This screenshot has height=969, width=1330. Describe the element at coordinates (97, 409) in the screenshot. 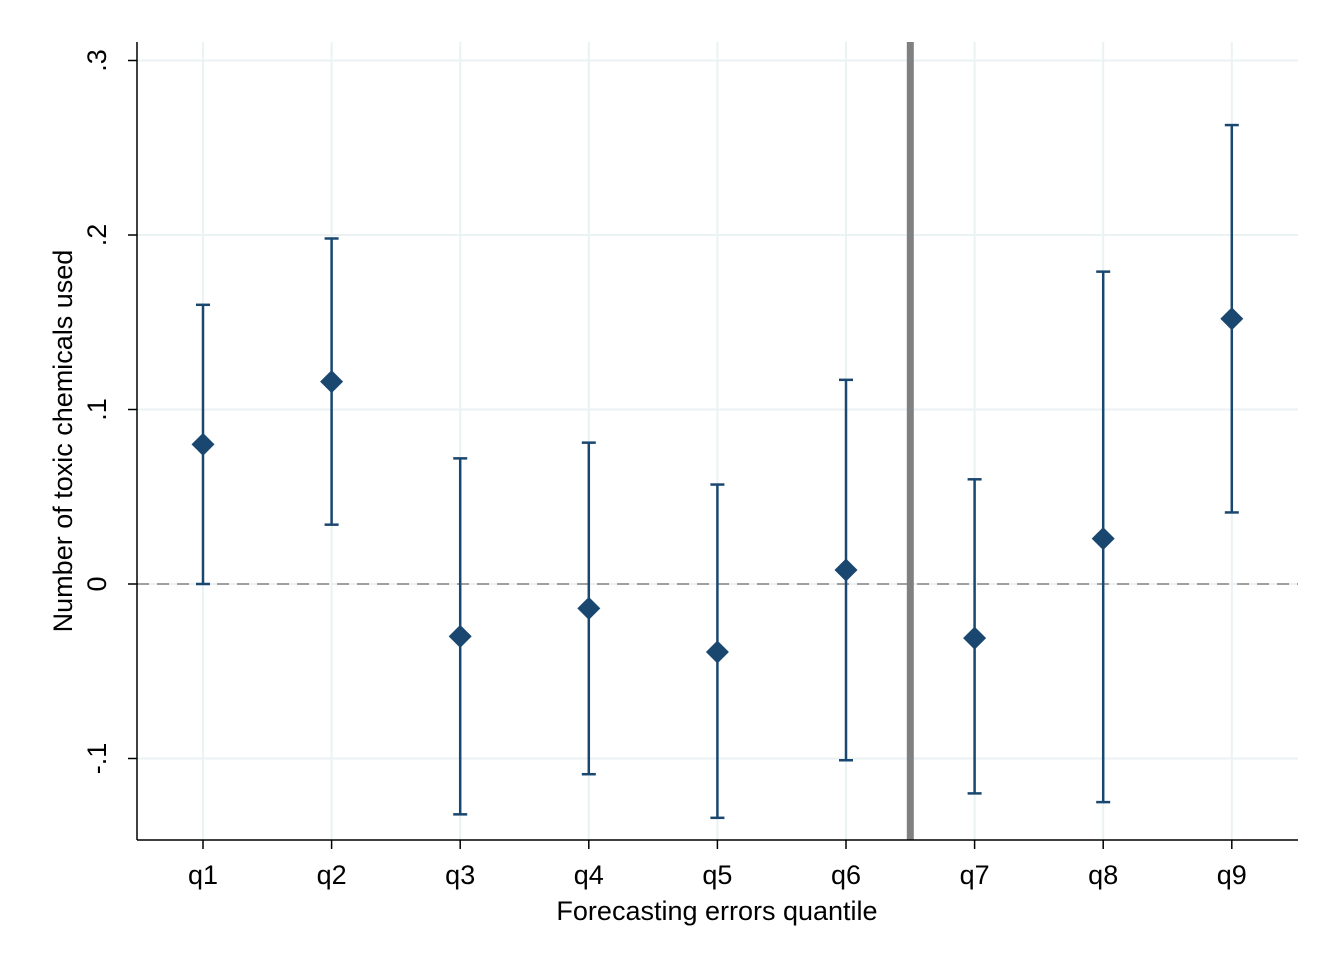

I see `y-tick-label: .1` at that location.